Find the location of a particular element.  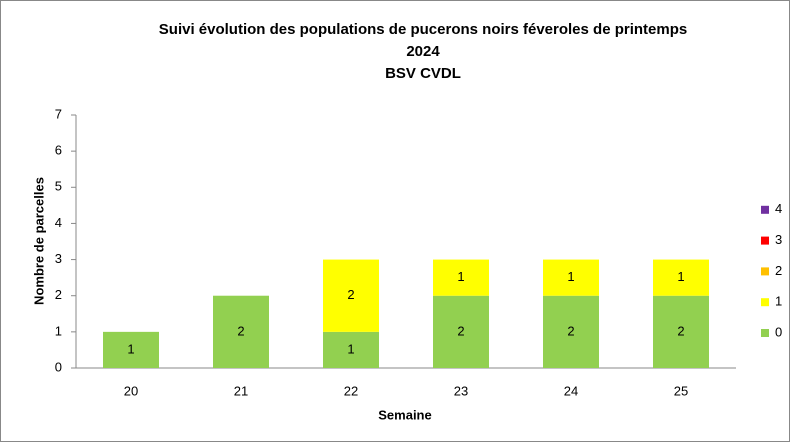

legend-label: 2 is located at coordinates (778, 270).